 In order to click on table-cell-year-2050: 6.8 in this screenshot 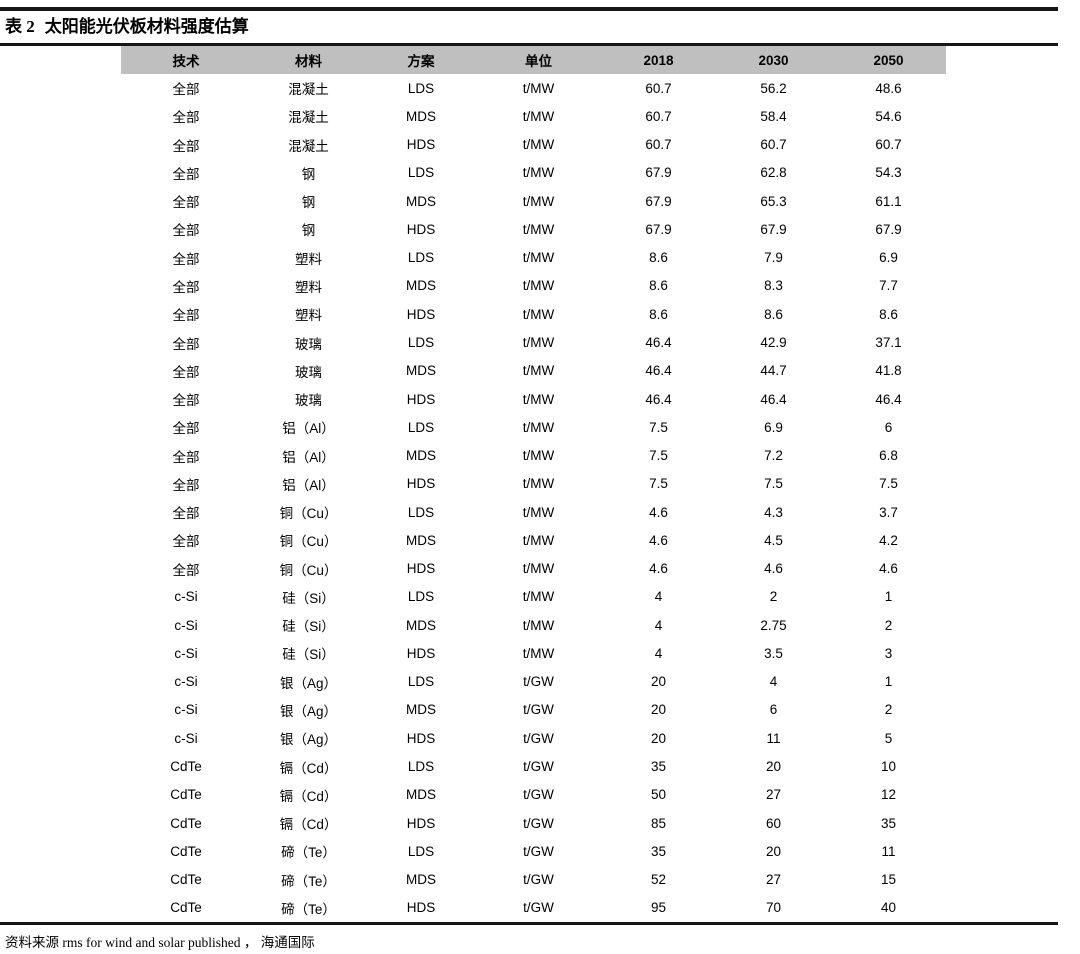, I will do `click(888, 456)`.